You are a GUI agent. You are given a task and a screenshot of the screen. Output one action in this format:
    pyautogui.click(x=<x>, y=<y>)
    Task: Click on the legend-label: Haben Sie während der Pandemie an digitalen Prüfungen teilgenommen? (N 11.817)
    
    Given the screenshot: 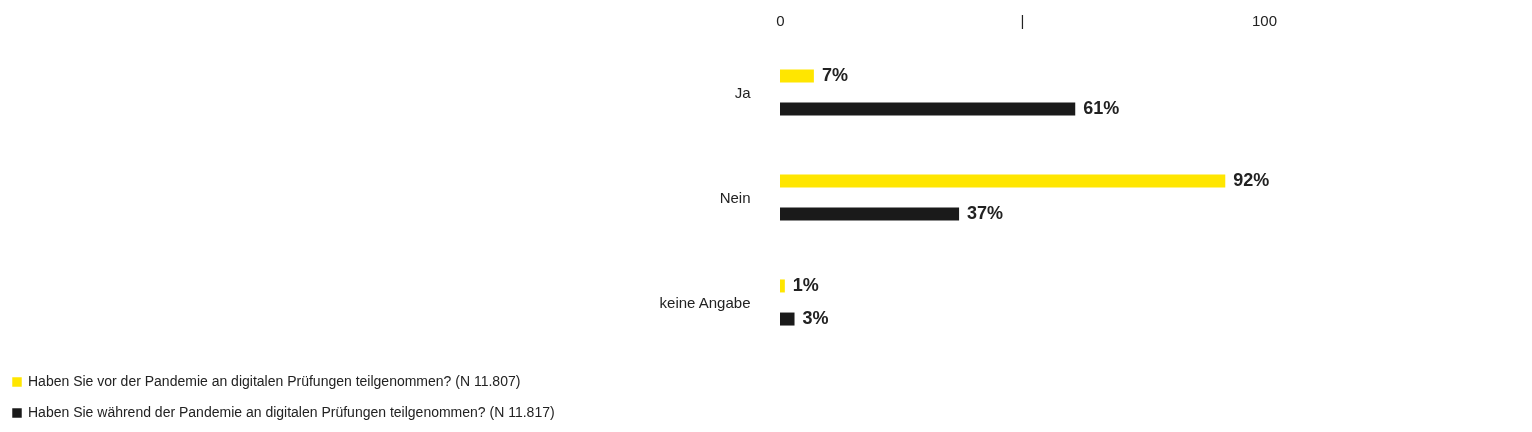 What is the action you would take?
    pyautogui.click(x=291, y=412)
    